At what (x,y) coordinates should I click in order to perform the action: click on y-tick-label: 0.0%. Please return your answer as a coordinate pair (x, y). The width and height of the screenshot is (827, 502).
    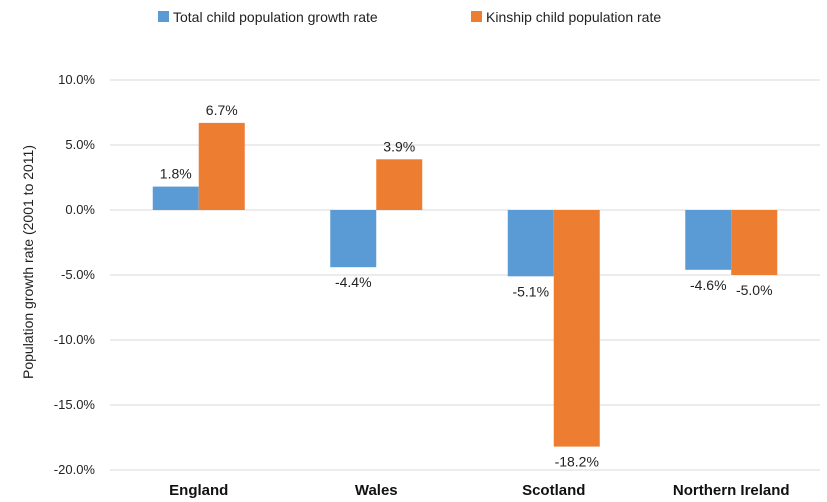
    Looking at the image, I should click on (80, 209).